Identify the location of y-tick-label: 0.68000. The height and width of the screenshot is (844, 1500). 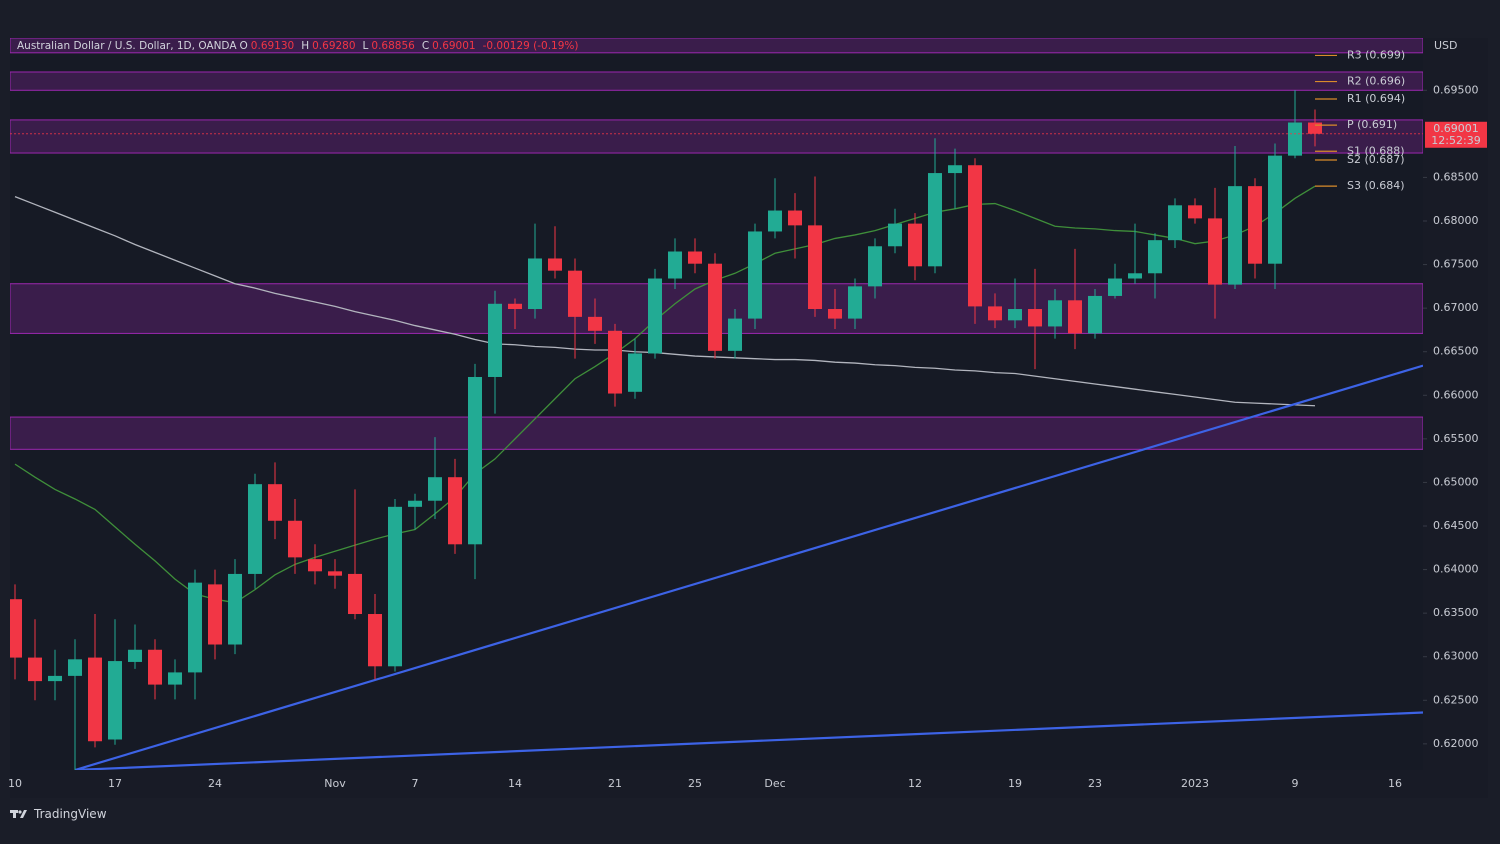
(1456, 220).